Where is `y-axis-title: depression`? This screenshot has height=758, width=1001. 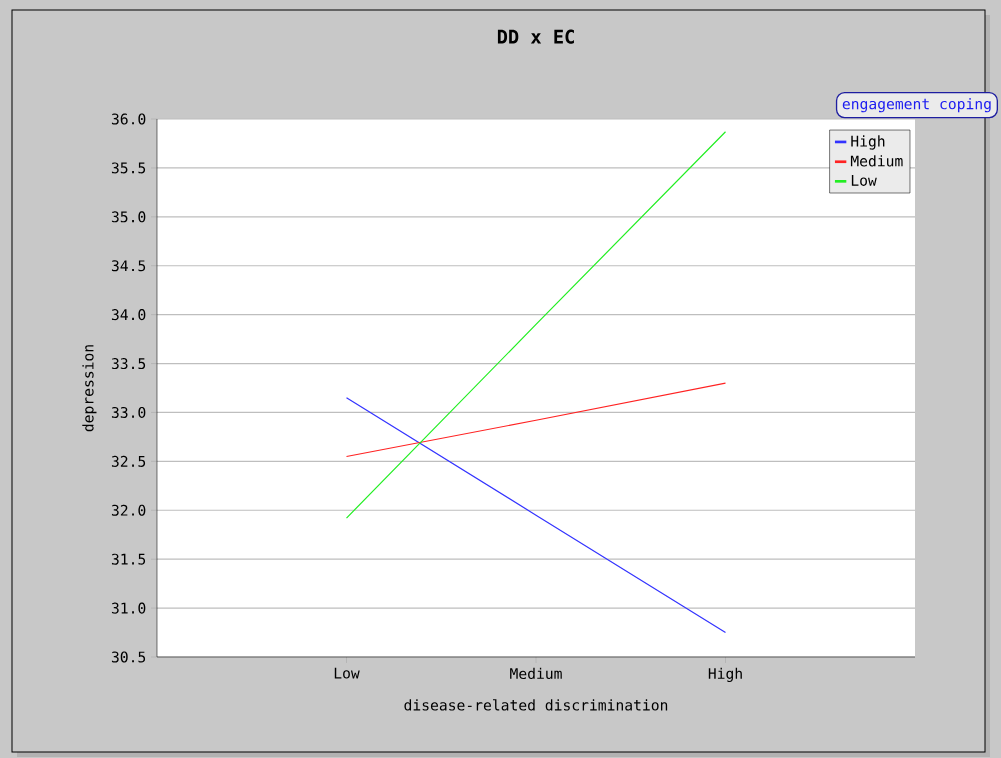
y-axis-title: depression is located at coordinates (89, 388).